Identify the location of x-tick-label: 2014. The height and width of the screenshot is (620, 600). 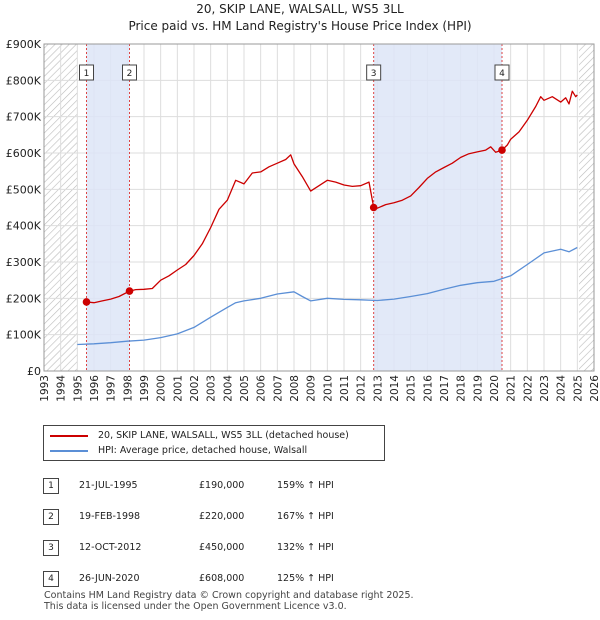
(395, 388).